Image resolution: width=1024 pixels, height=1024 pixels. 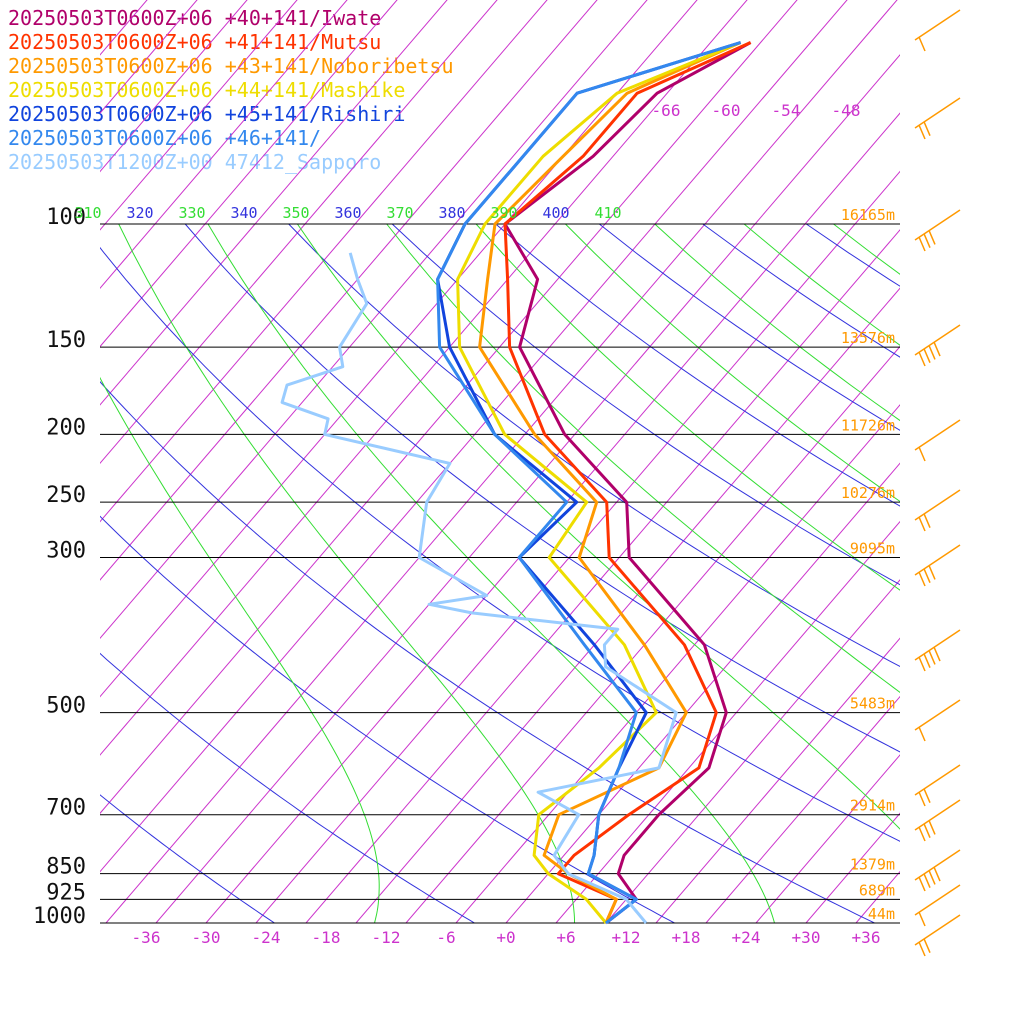 What do you see at coordinates (872, 865) in the screenshot?
I see `height-label: 1379m` at bounding box center [872, 865].